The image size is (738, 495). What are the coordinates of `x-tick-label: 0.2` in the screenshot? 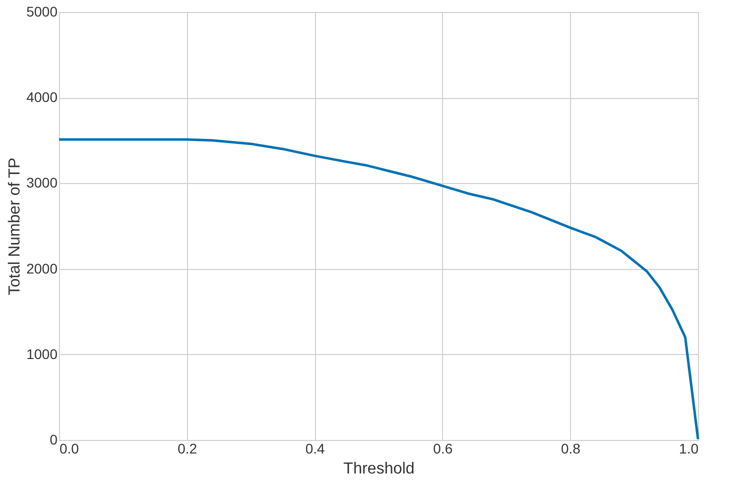 It's located at (188, 448).